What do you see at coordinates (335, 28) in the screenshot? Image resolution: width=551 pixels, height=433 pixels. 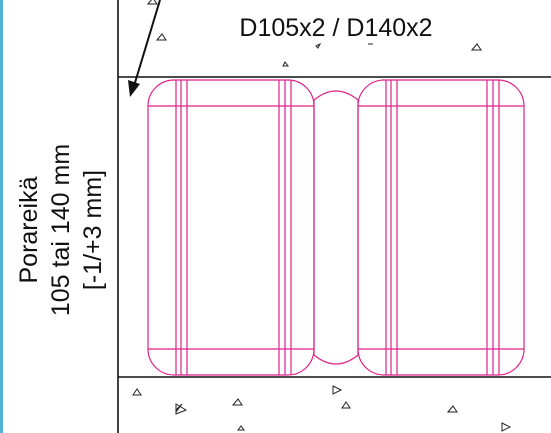 I see `seal-size-label: D105x2 / D140x2` at bounding box center [335, 28].